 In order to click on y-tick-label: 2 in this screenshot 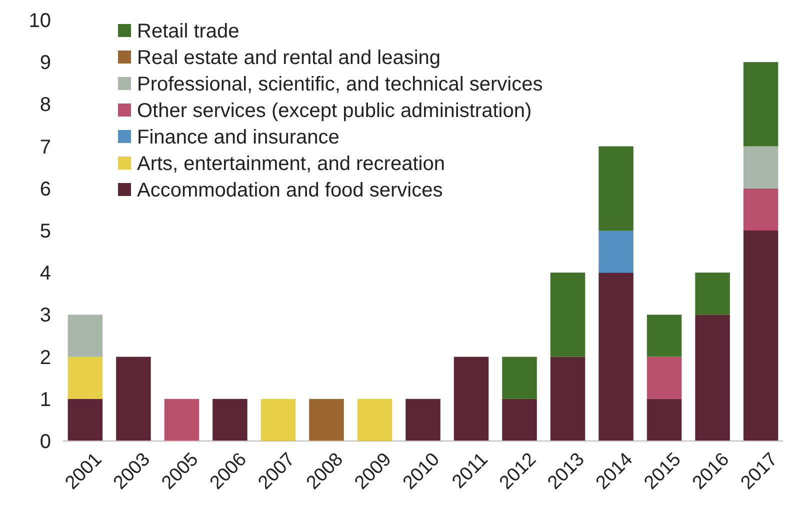, I will do `click(45, 357)`.